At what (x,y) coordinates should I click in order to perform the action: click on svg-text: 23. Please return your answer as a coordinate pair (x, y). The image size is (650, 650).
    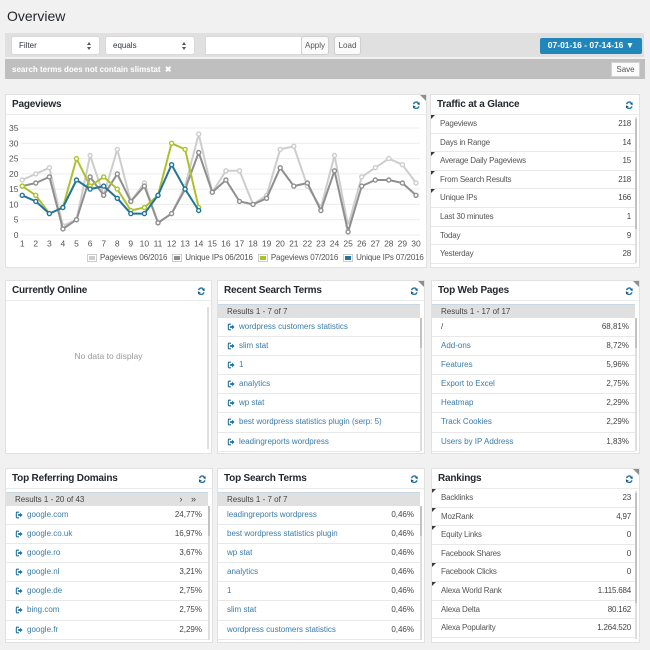
    Looking at the image, I should click on (321, 244).